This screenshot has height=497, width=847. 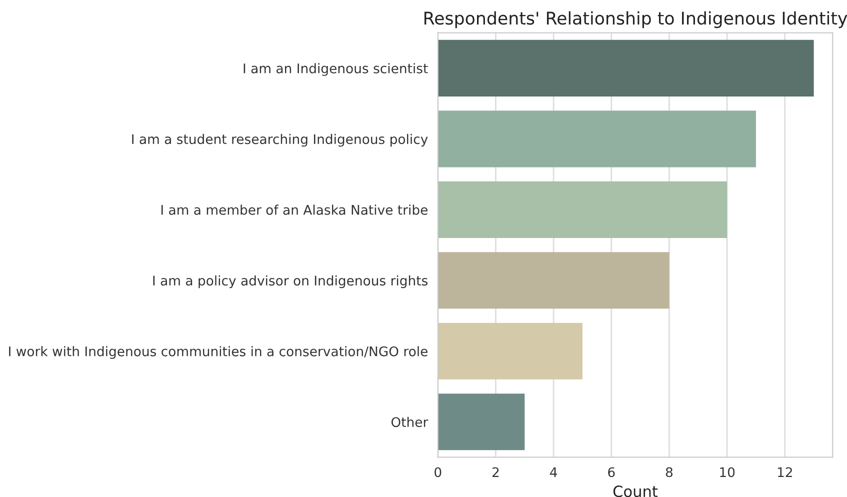 What do you see at coordinates (294, 209) in the screenshot?
I see `y-tick-label: I am a member of an Alaska Native tribe` at bounding box center [294, 209].